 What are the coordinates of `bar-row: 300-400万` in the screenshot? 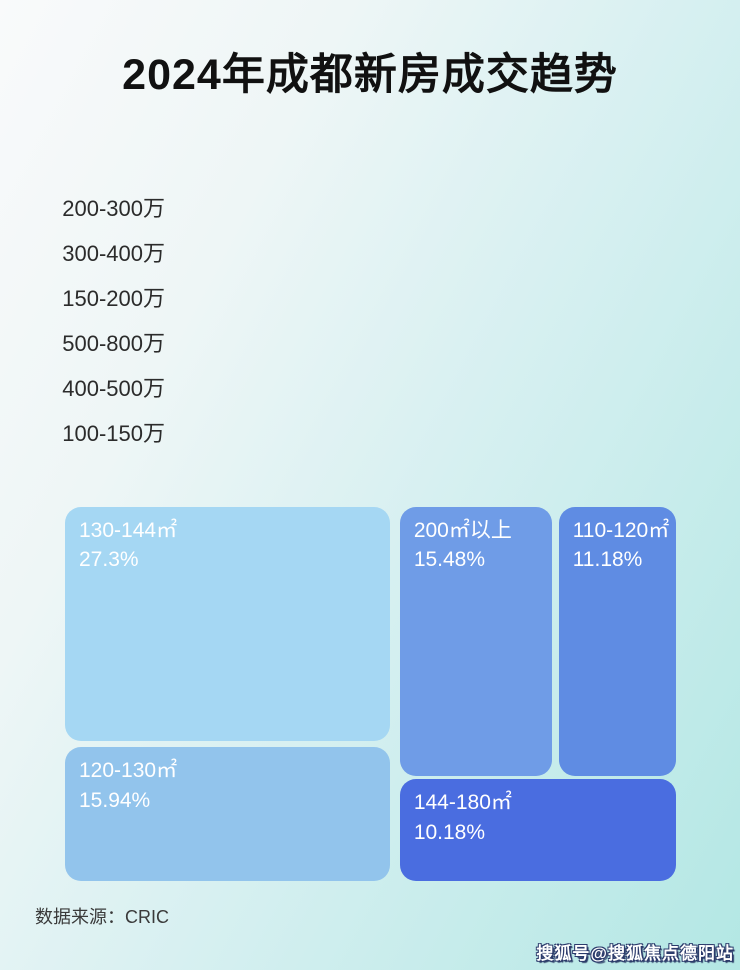 It's located at (387, 253).